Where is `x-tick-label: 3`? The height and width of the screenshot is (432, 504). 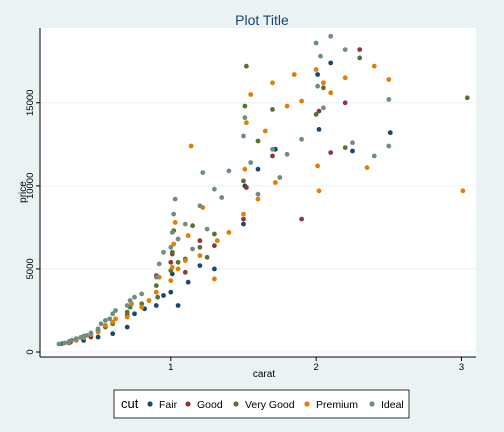
x-tick-label: 3 is located at coordinates (461, 367).